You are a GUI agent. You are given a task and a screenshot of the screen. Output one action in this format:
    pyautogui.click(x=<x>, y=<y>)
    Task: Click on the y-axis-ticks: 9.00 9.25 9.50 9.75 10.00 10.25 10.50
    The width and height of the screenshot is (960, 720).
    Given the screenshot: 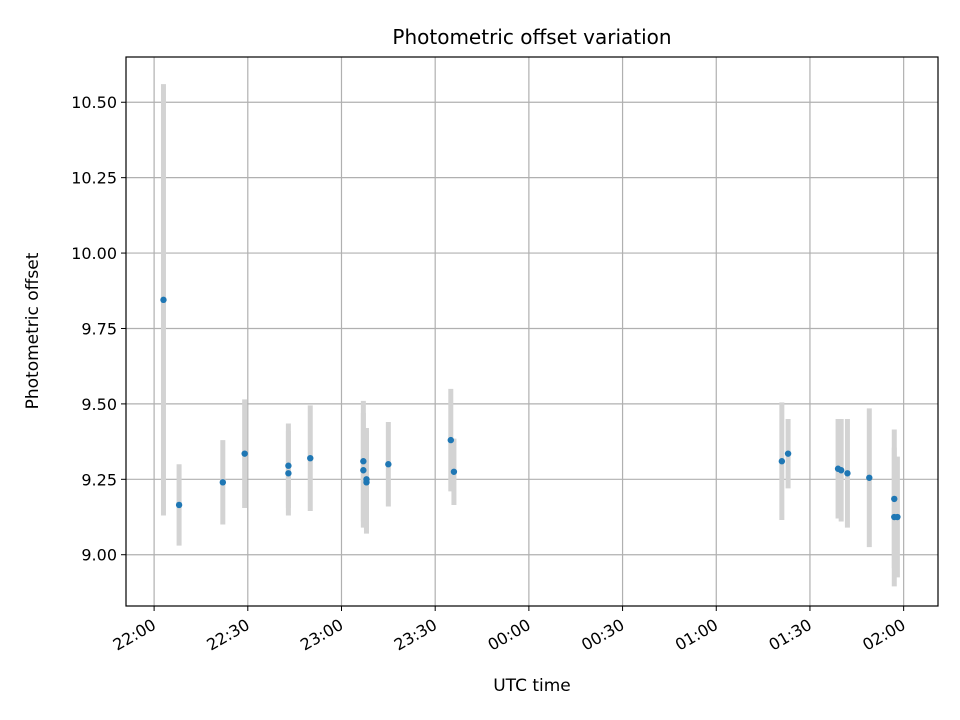 What is the action you would take?
    pyautogui.click(x=98, y=329)
    